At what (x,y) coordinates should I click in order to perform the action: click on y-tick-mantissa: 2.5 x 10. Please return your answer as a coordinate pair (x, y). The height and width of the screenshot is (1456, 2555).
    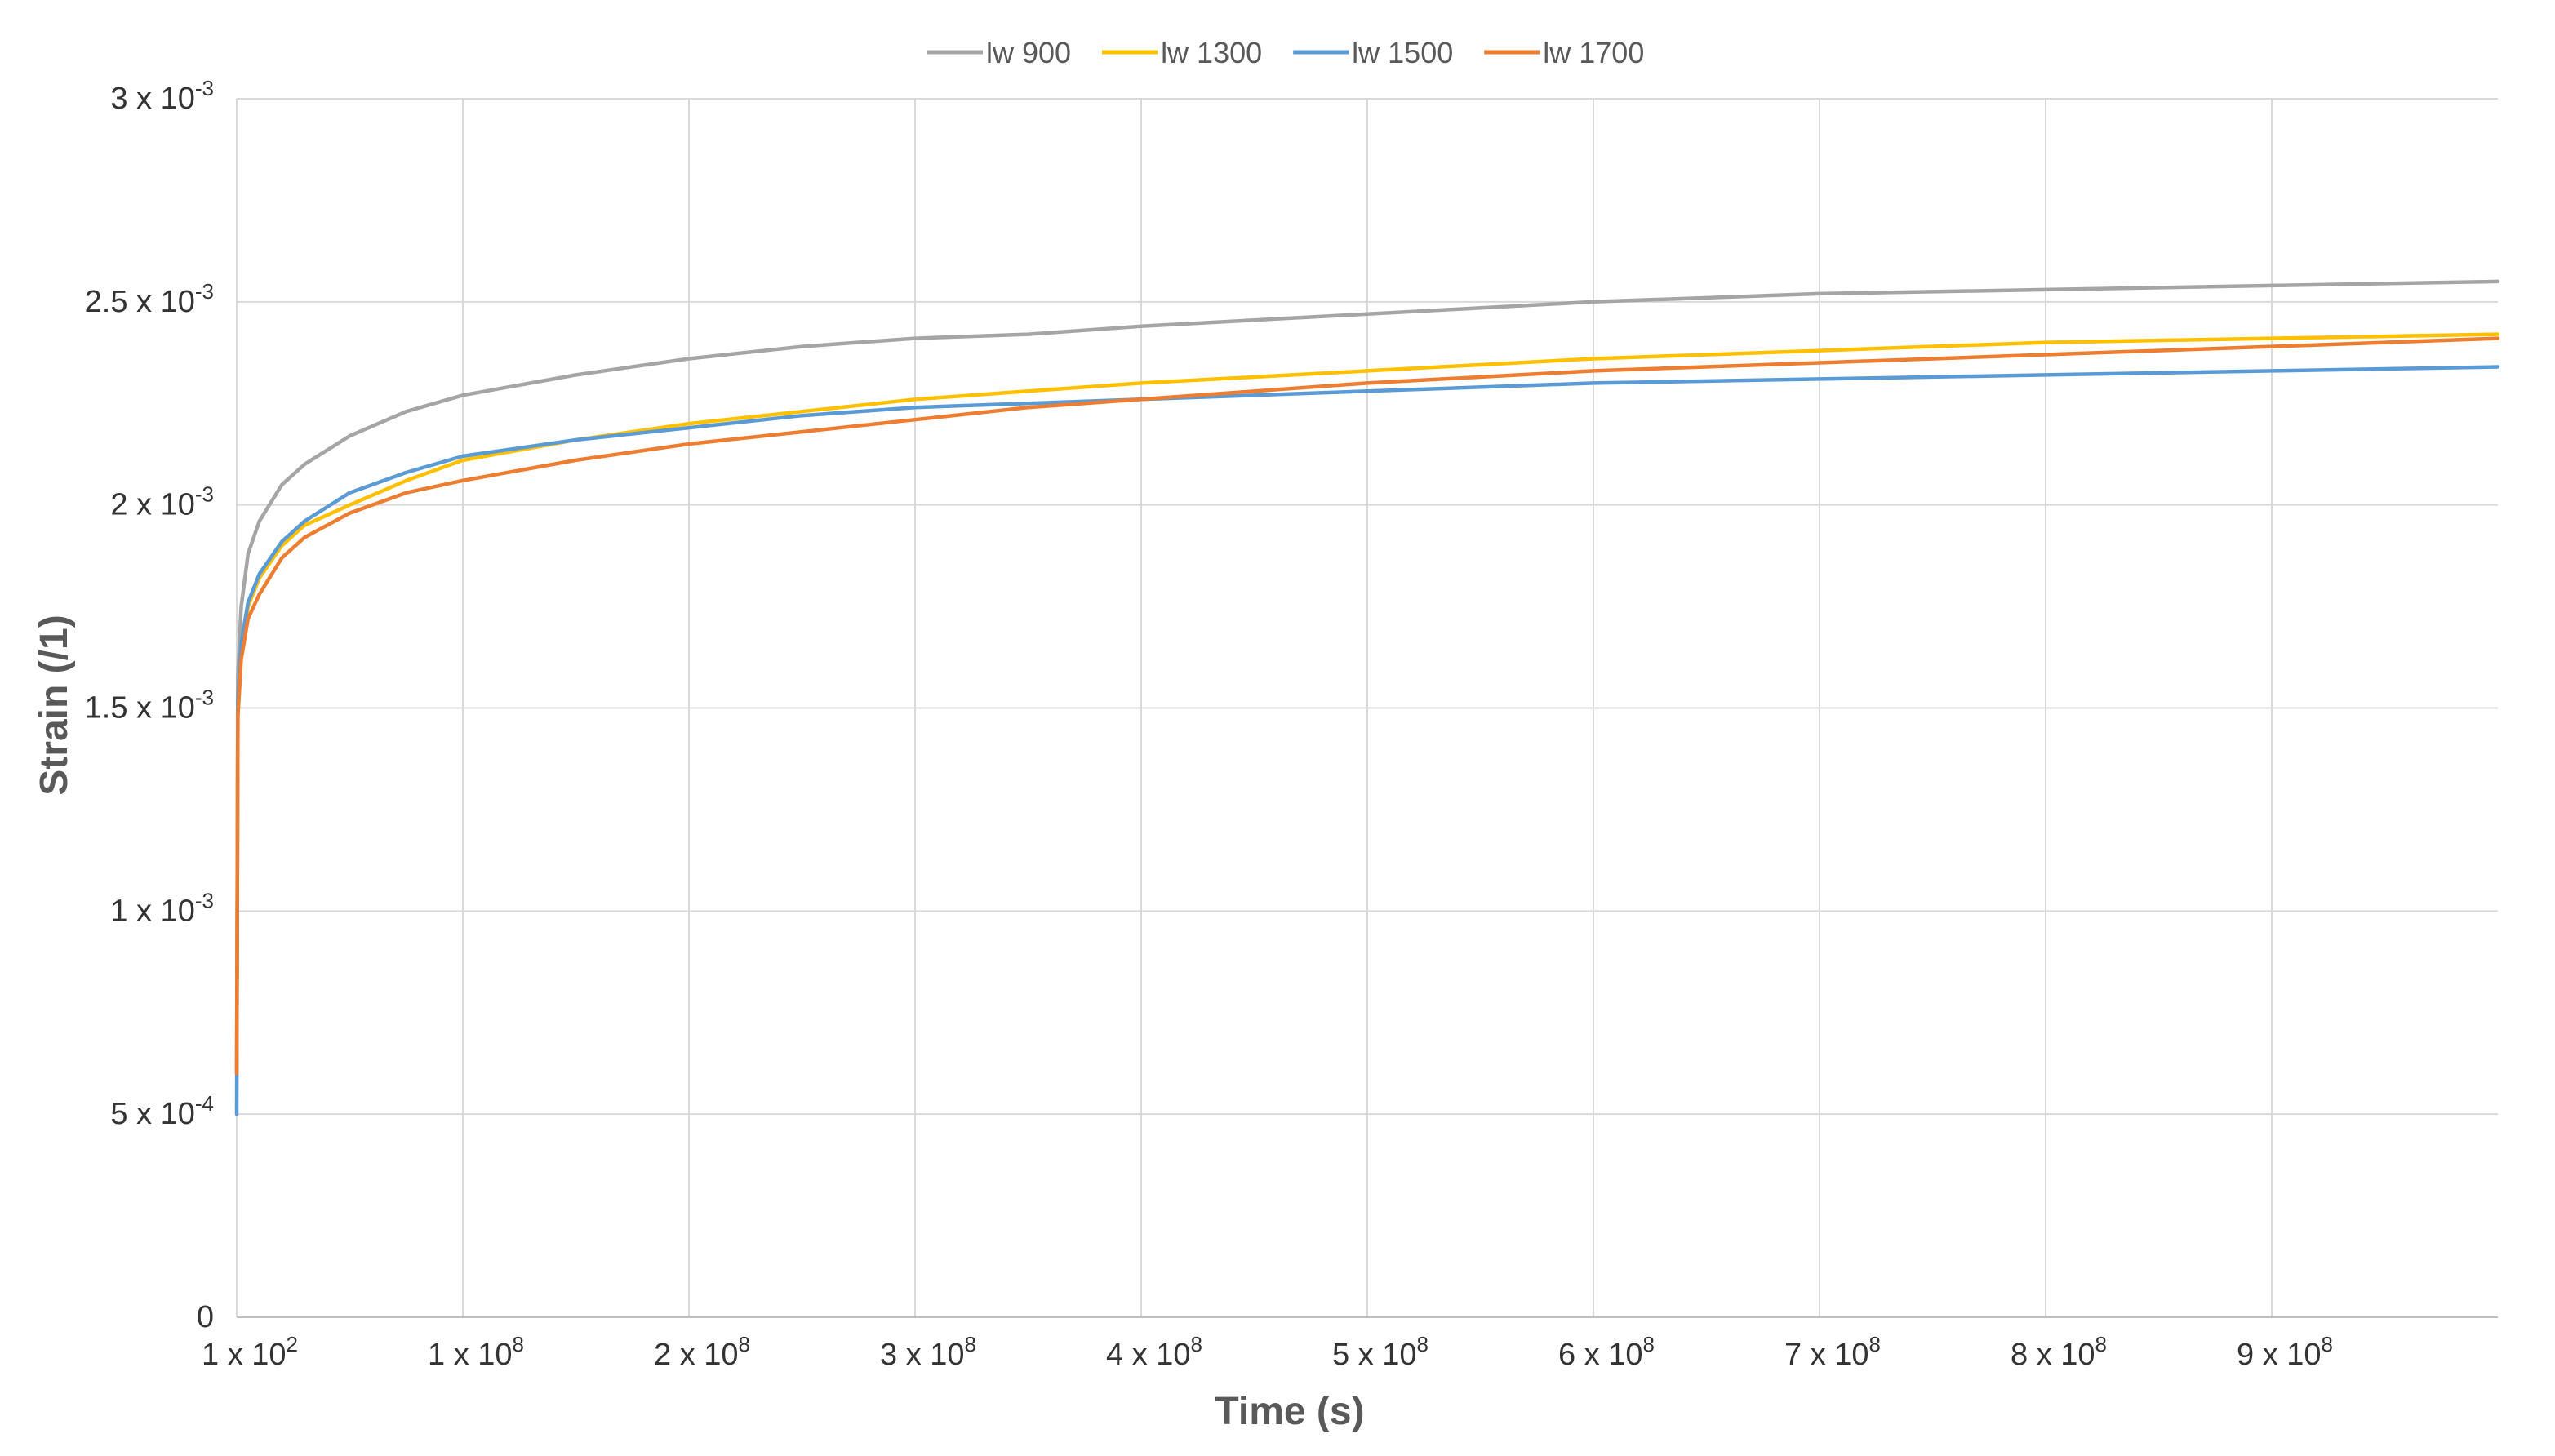
    Looking at the image, I should click on (140, 302).